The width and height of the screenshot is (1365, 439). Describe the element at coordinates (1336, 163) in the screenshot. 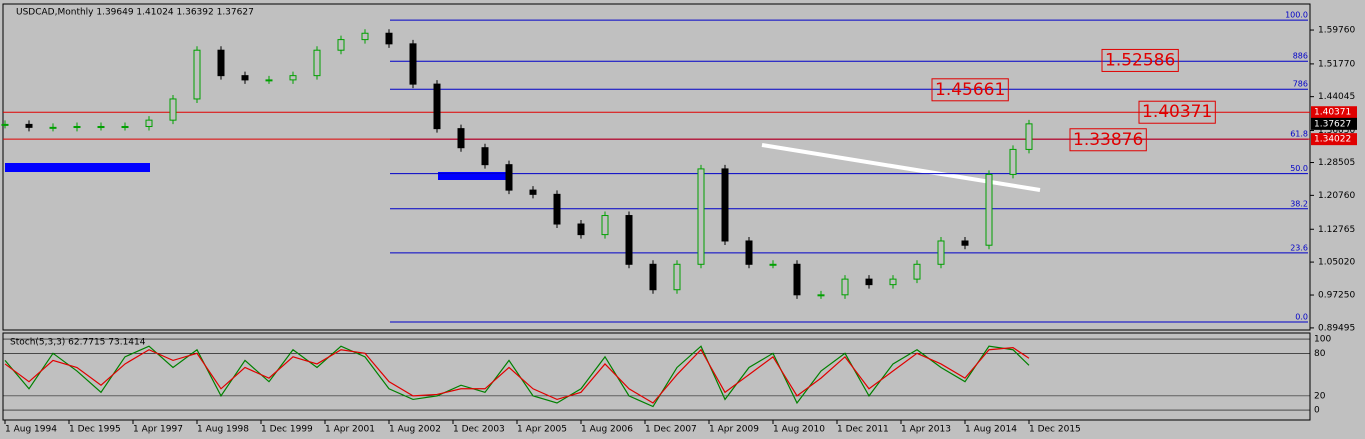

I see `y-tick-label: 1.28505` at that location.